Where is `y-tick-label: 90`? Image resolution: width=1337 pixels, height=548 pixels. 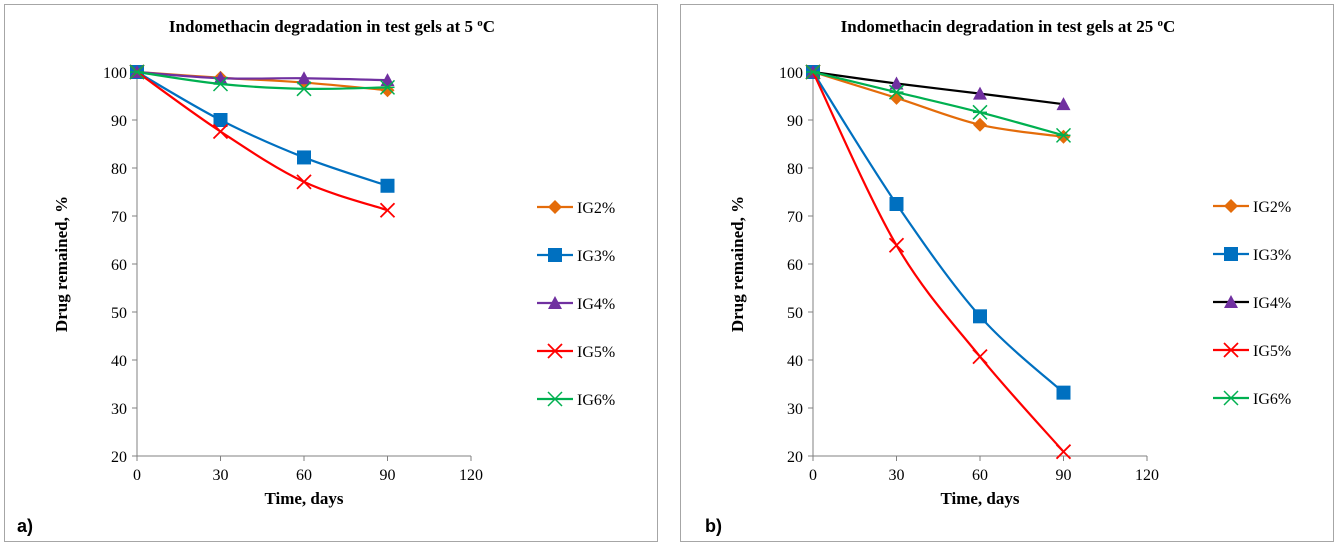 y-tick-label: 90 is located at coordinates (119, 121).